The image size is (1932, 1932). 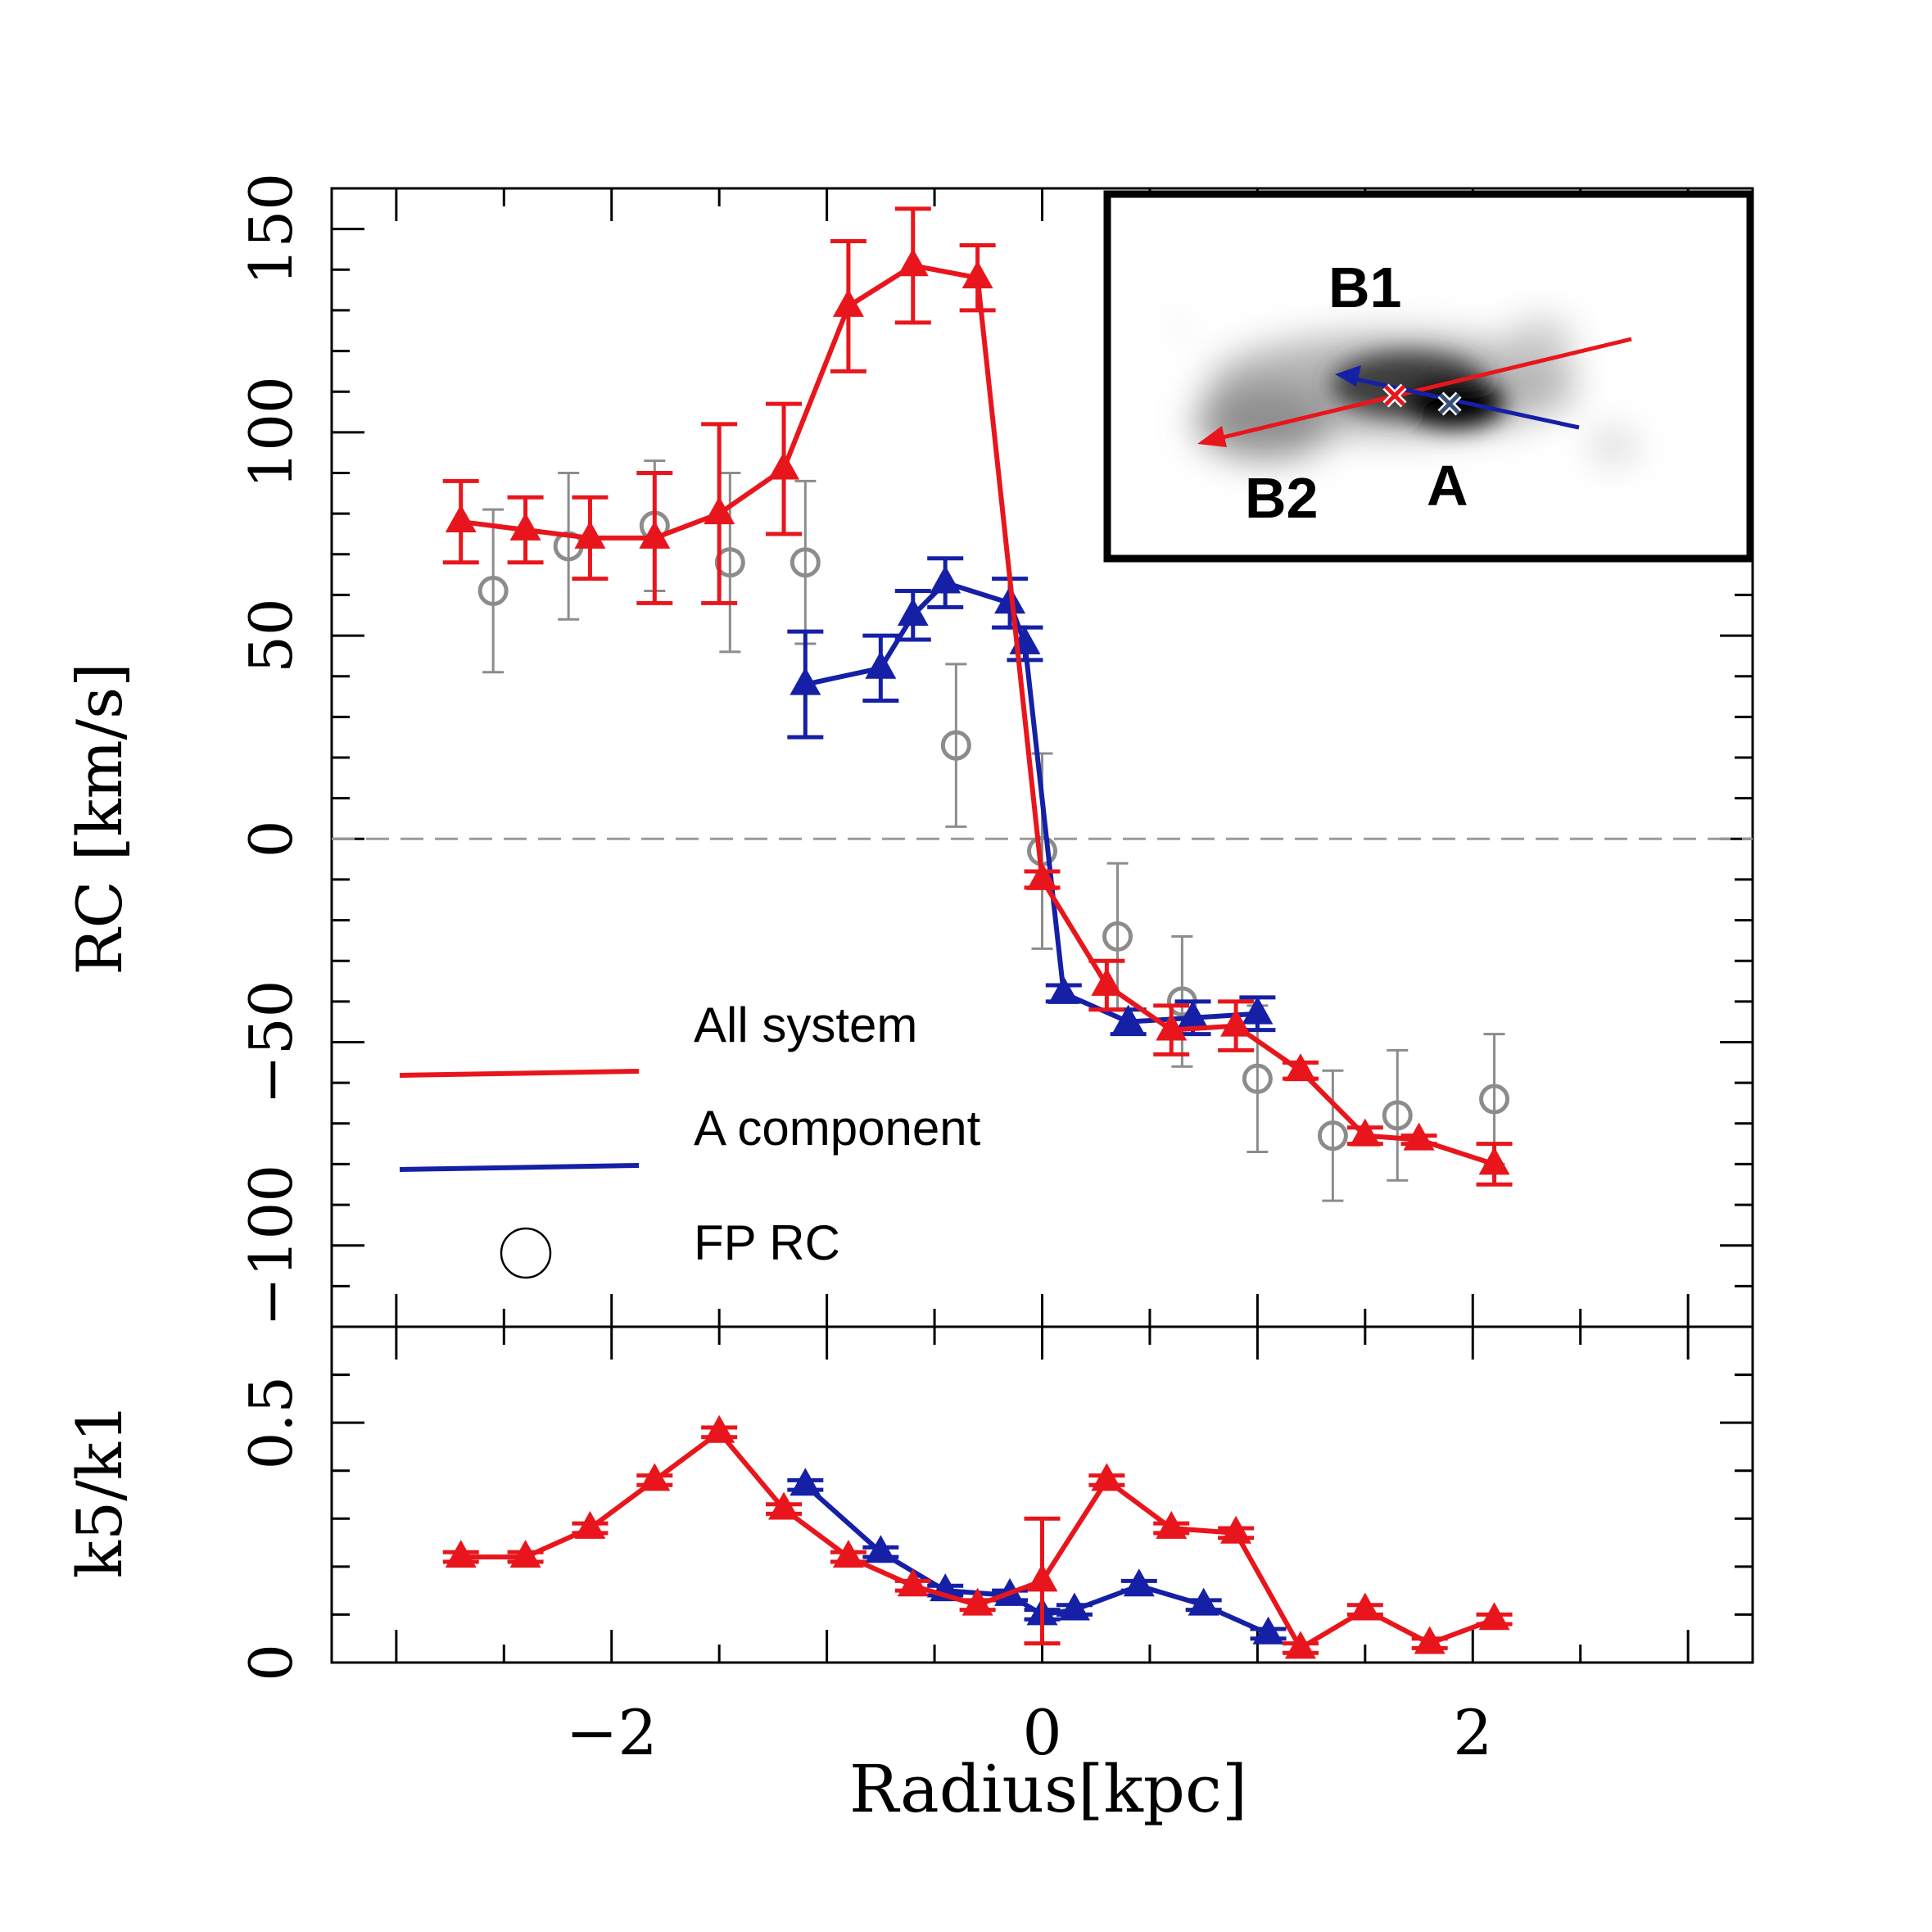 What do you see at coordinates (271, 838) in the screenshot?
I see `rc-y-tick-label: 0` at bounding box center [271, 838].